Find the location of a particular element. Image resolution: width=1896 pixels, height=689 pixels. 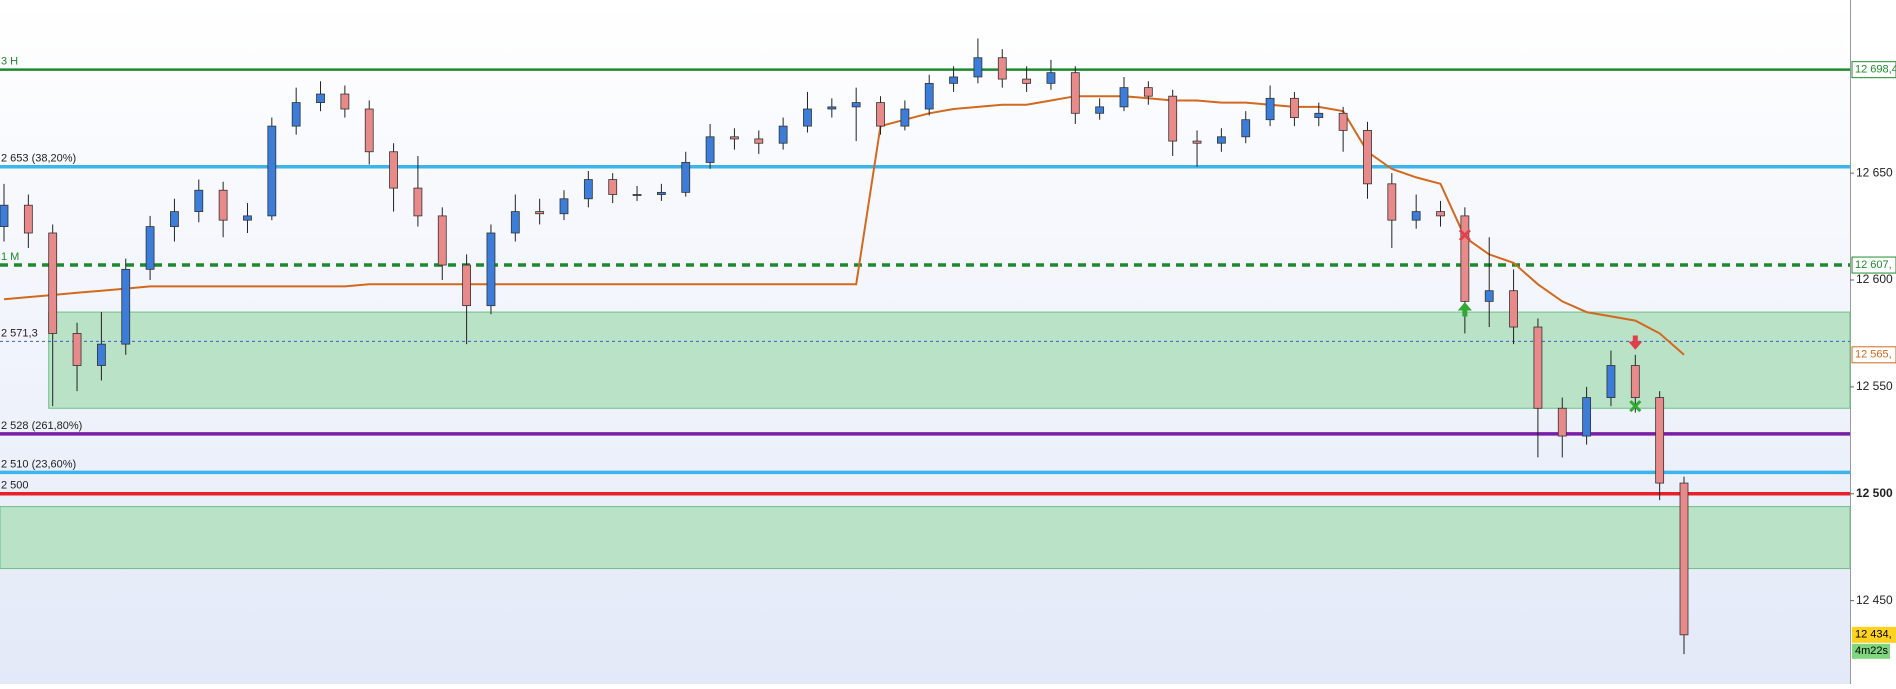

price-tag: 12 607, is located at coordinates (1873, 265).